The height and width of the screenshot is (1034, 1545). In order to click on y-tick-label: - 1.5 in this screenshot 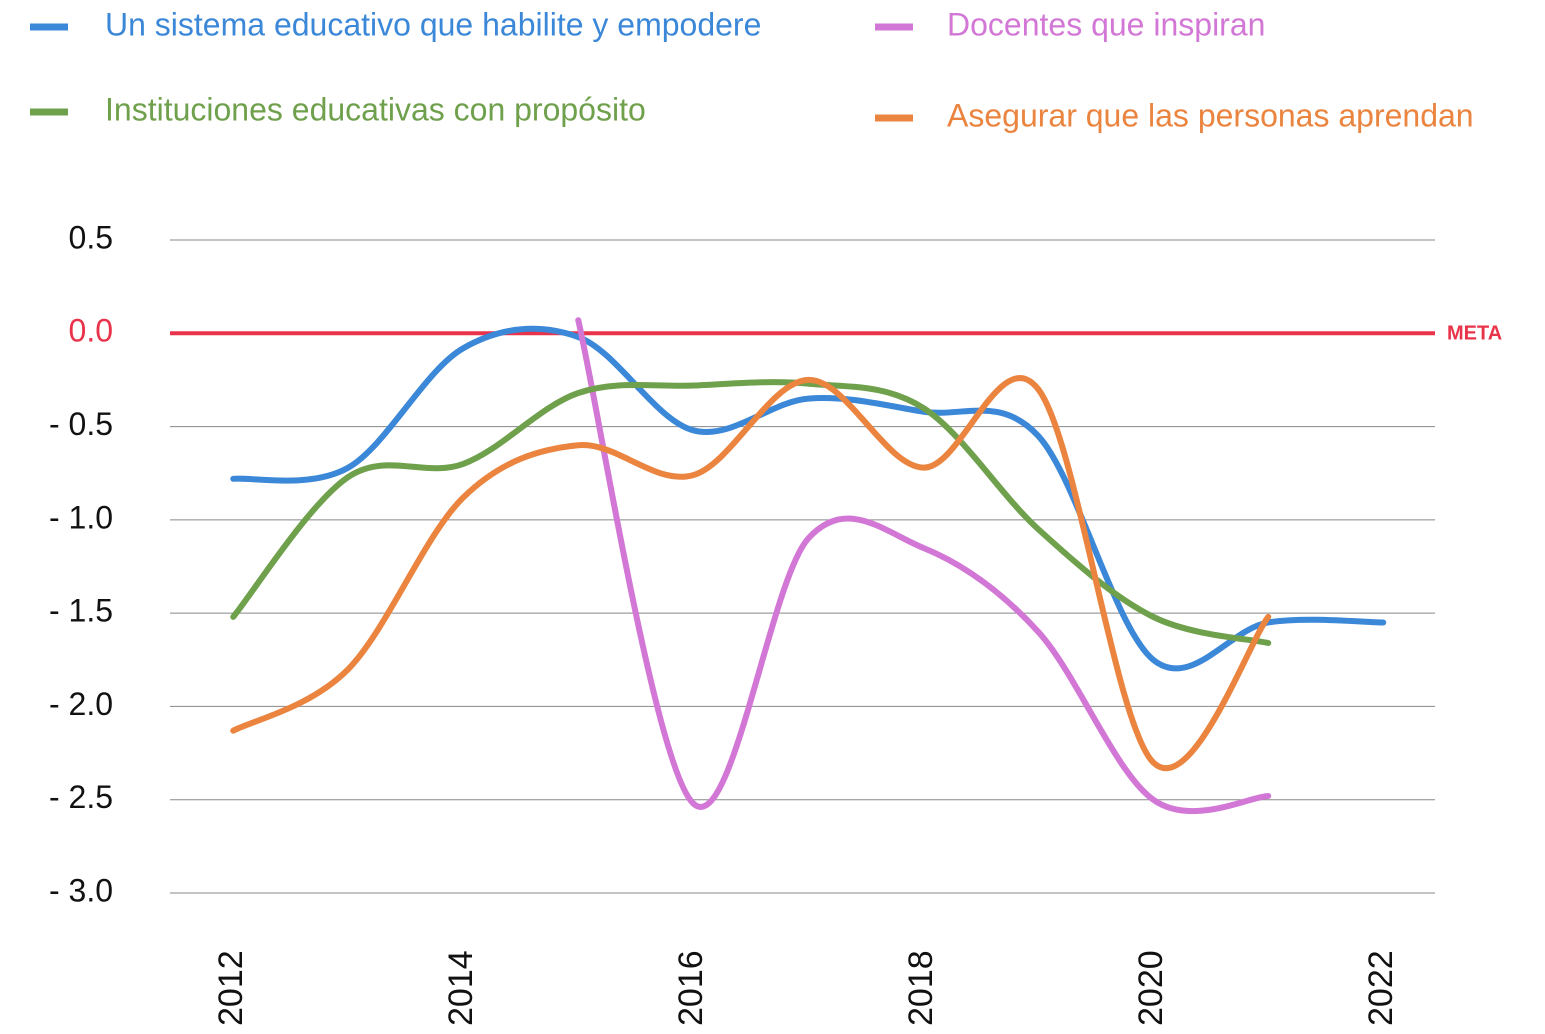, I will do `click(81, 611)`.